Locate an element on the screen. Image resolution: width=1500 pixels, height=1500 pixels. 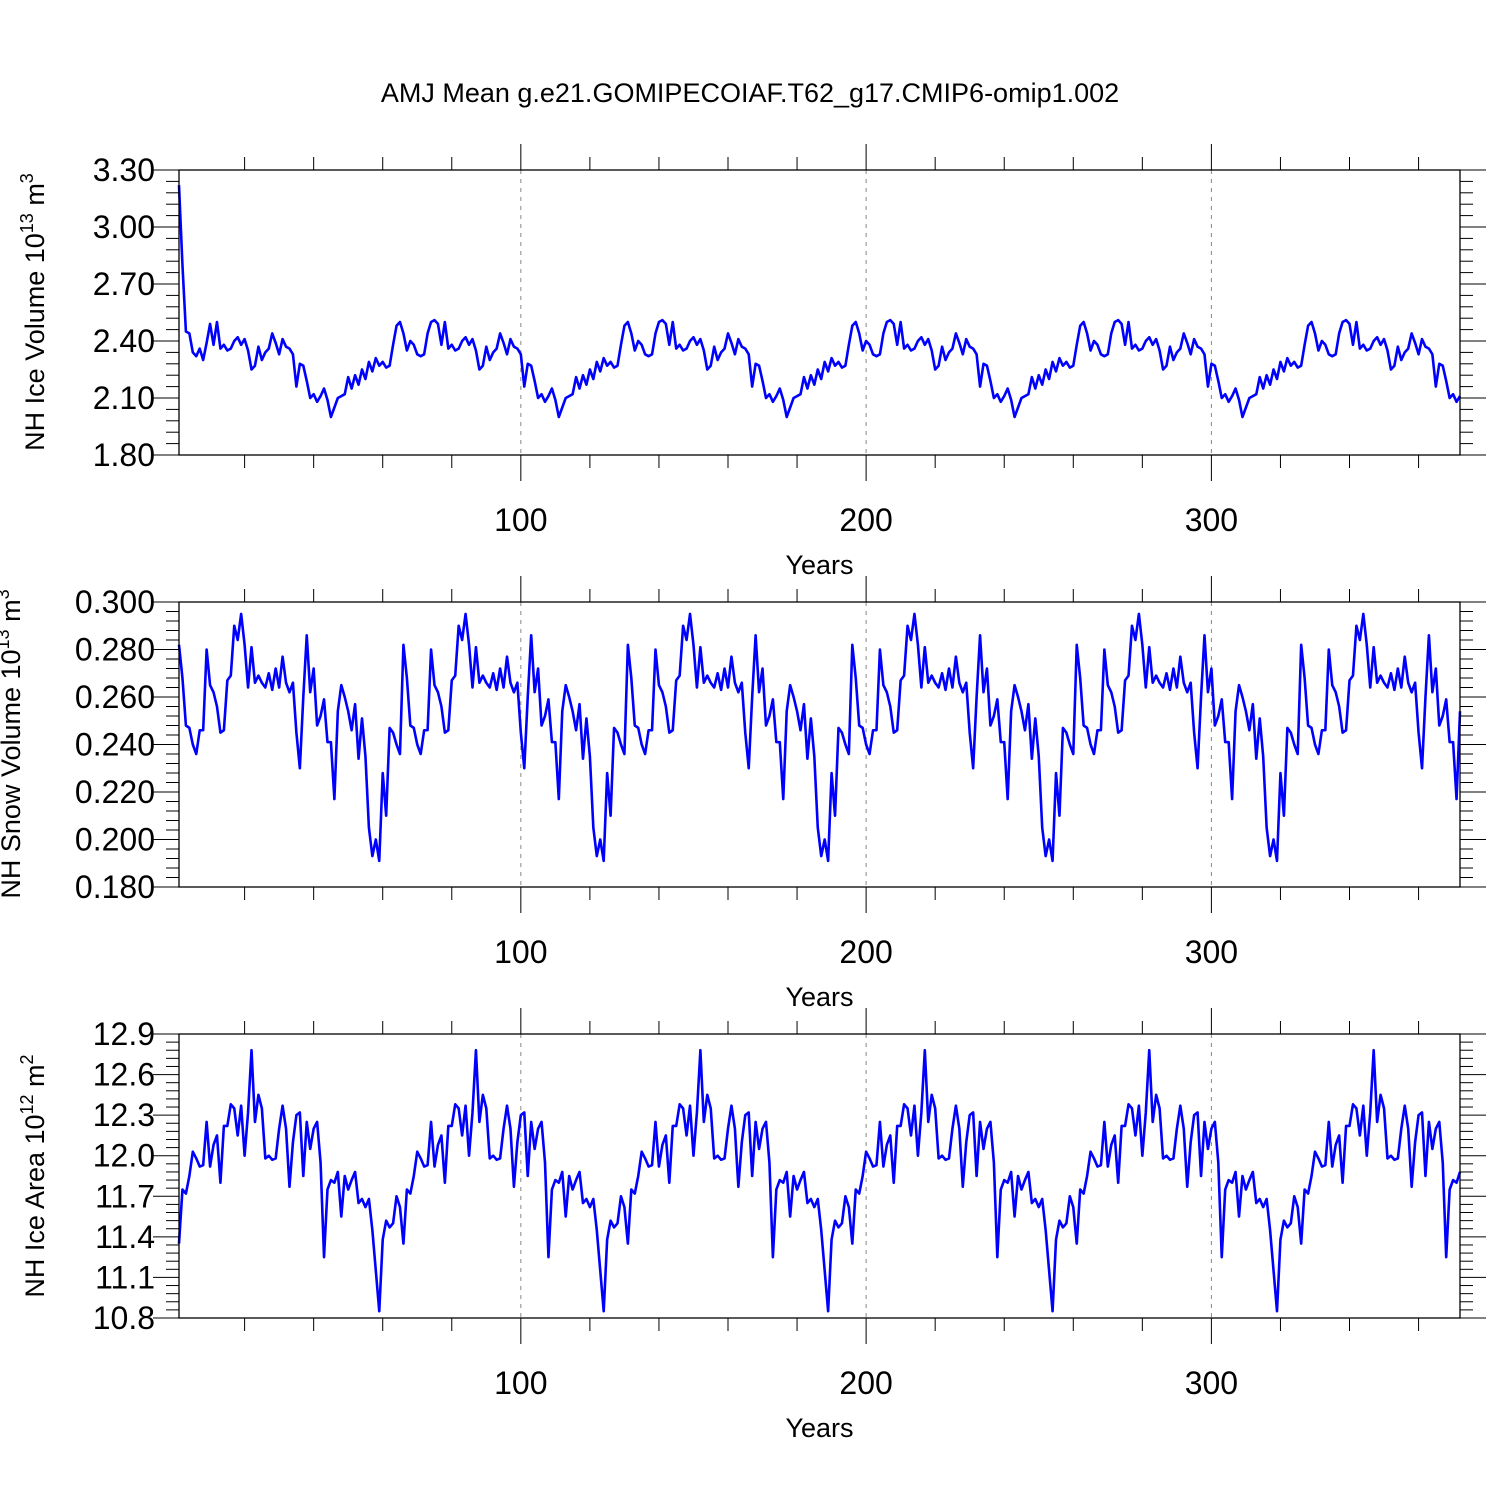
y-axis-label: NH Snow Volume 1013 m3 is located at coordinates (13, 743).